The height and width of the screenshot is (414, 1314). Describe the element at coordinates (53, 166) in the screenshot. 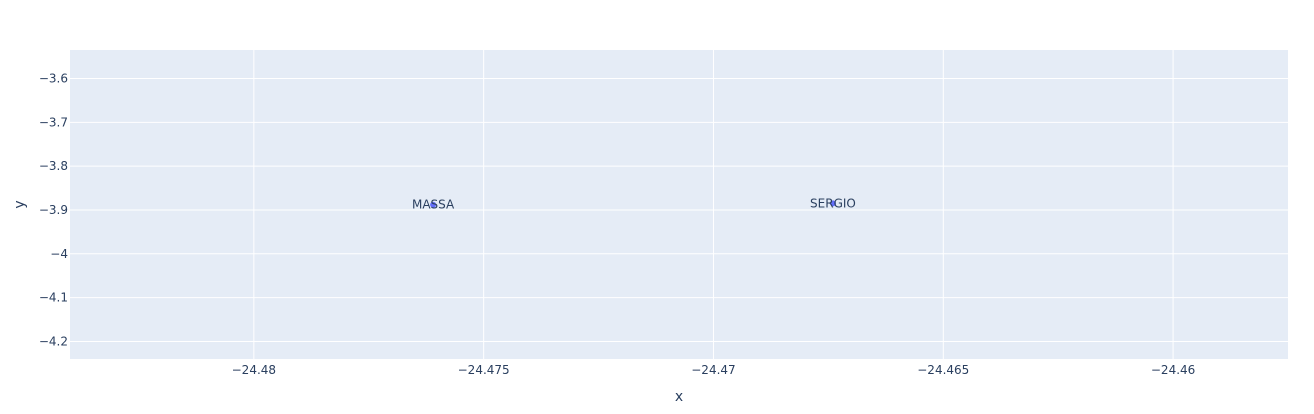

I see `y-tick-label: −3.8` at that location.